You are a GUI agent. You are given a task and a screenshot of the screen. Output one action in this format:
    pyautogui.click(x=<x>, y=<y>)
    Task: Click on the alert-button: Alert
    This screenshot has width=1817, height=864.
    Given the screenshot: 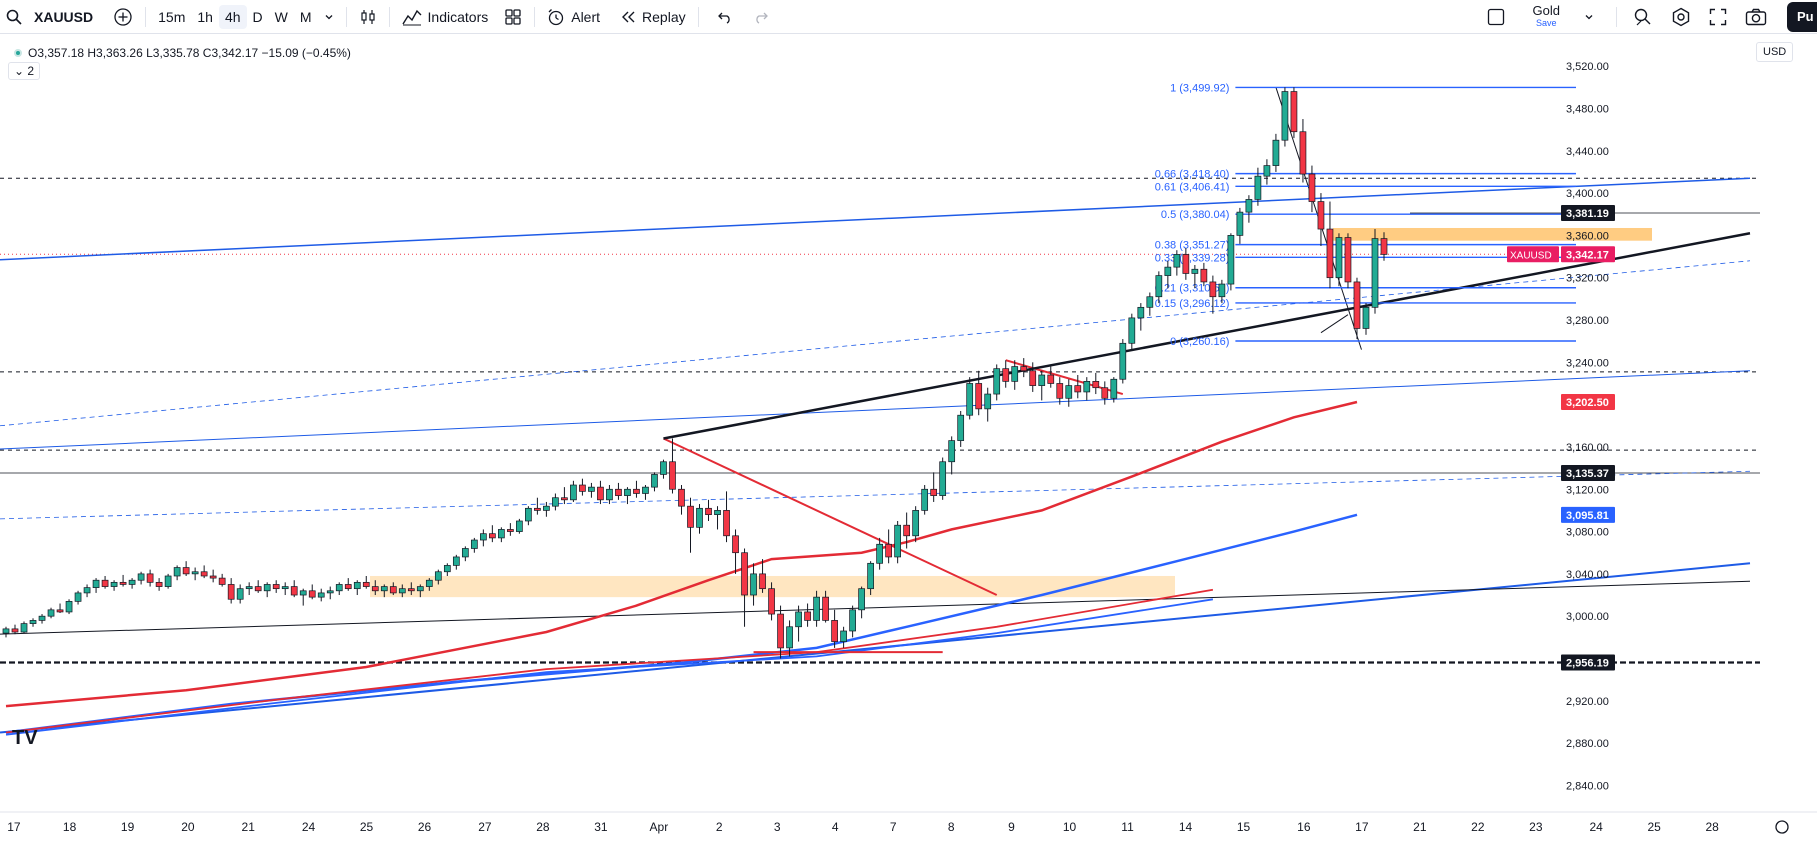 What is the action you would take?
    pyautogui.click(x=573, y=17)
    